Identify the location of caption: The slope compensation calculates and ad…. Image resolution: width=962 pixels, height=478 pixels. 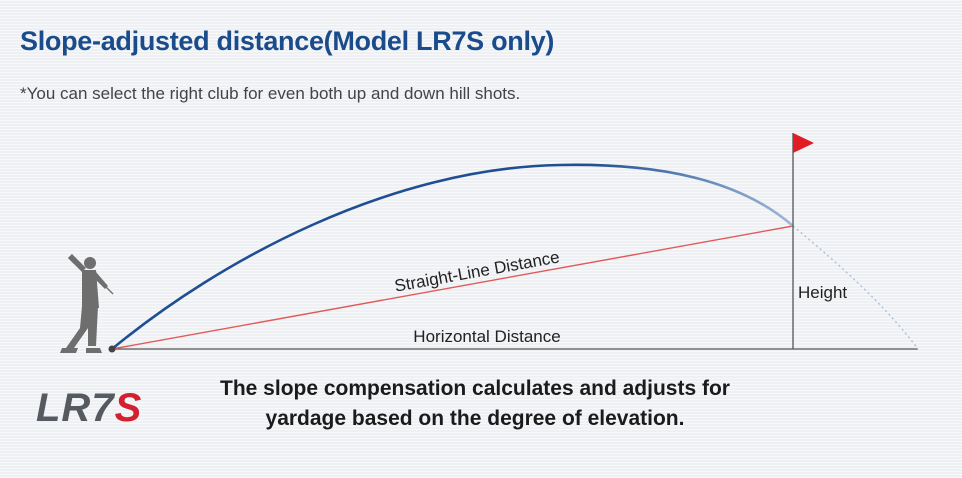
(475, 404).